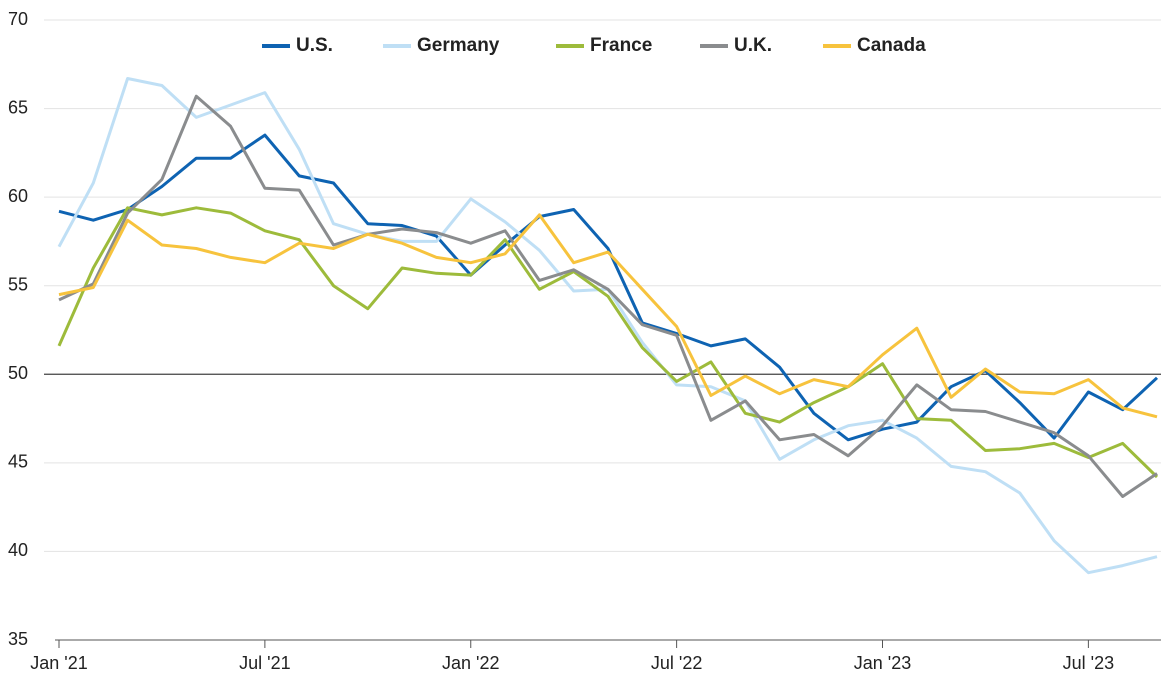  What do you see at coordinates (264, 663) in the screenshot?
I see `x-tick-label: Jul '21` at bounding box center [264, 663].